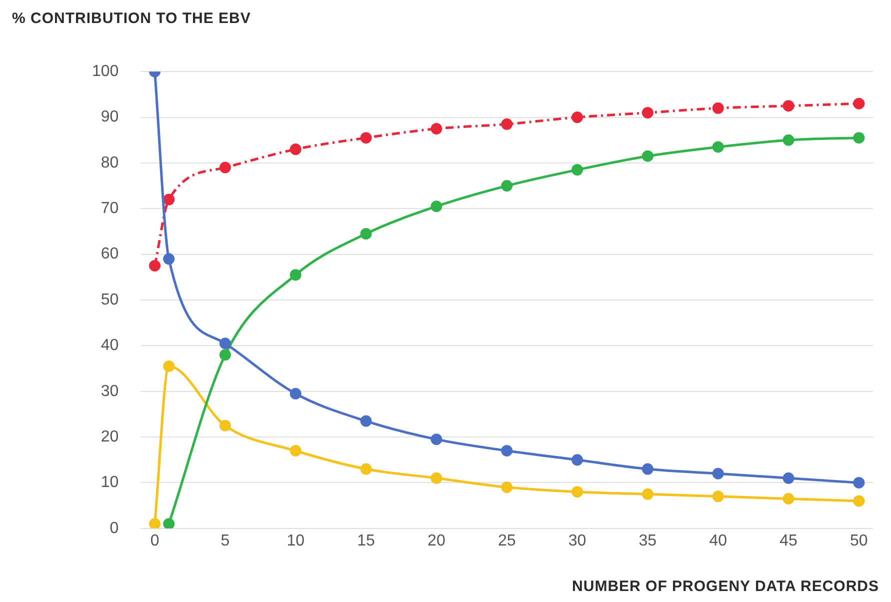 The width and height of the screenshot is (891, 602). Describe the element at coordinates (789, 541) in the screenshot. I see `x-tick-label: 45` at that location.